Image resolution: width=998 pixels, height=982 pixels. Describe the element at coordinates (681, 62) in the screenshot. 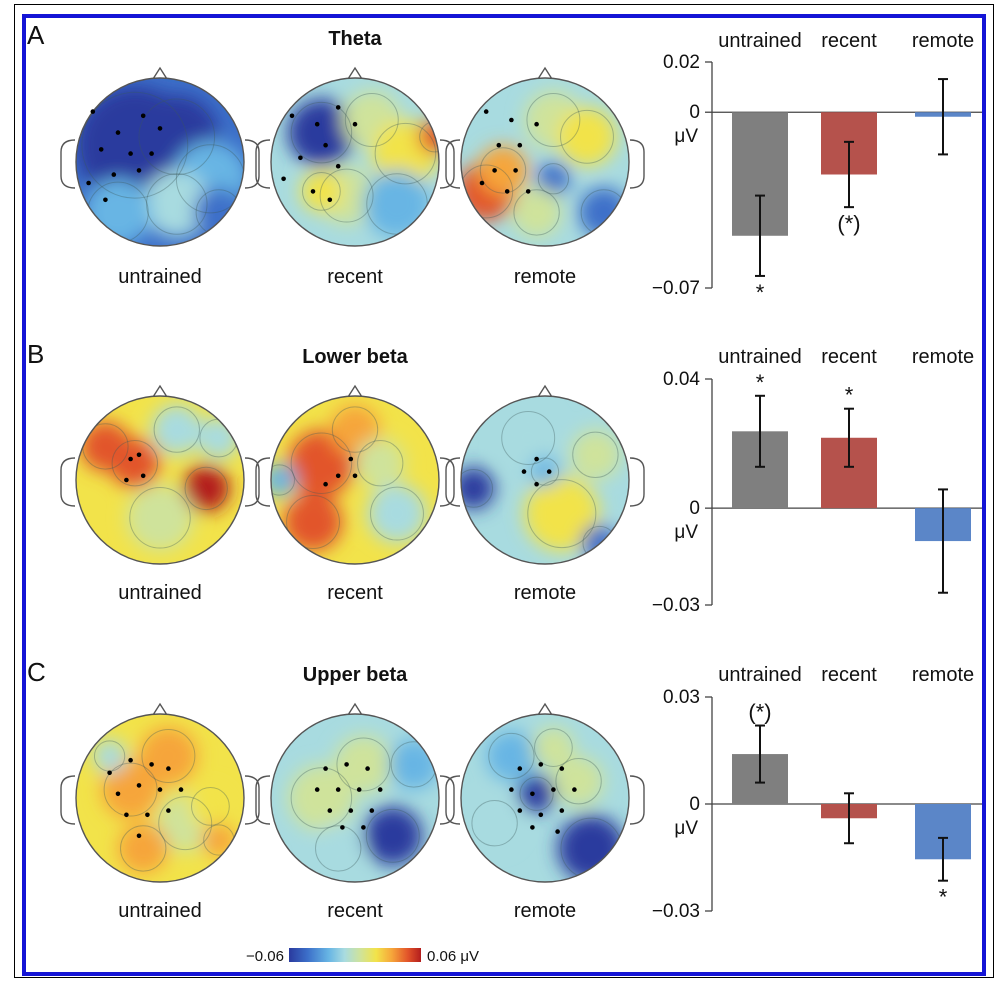

I see `y-tick-label: 0.02` at that location.